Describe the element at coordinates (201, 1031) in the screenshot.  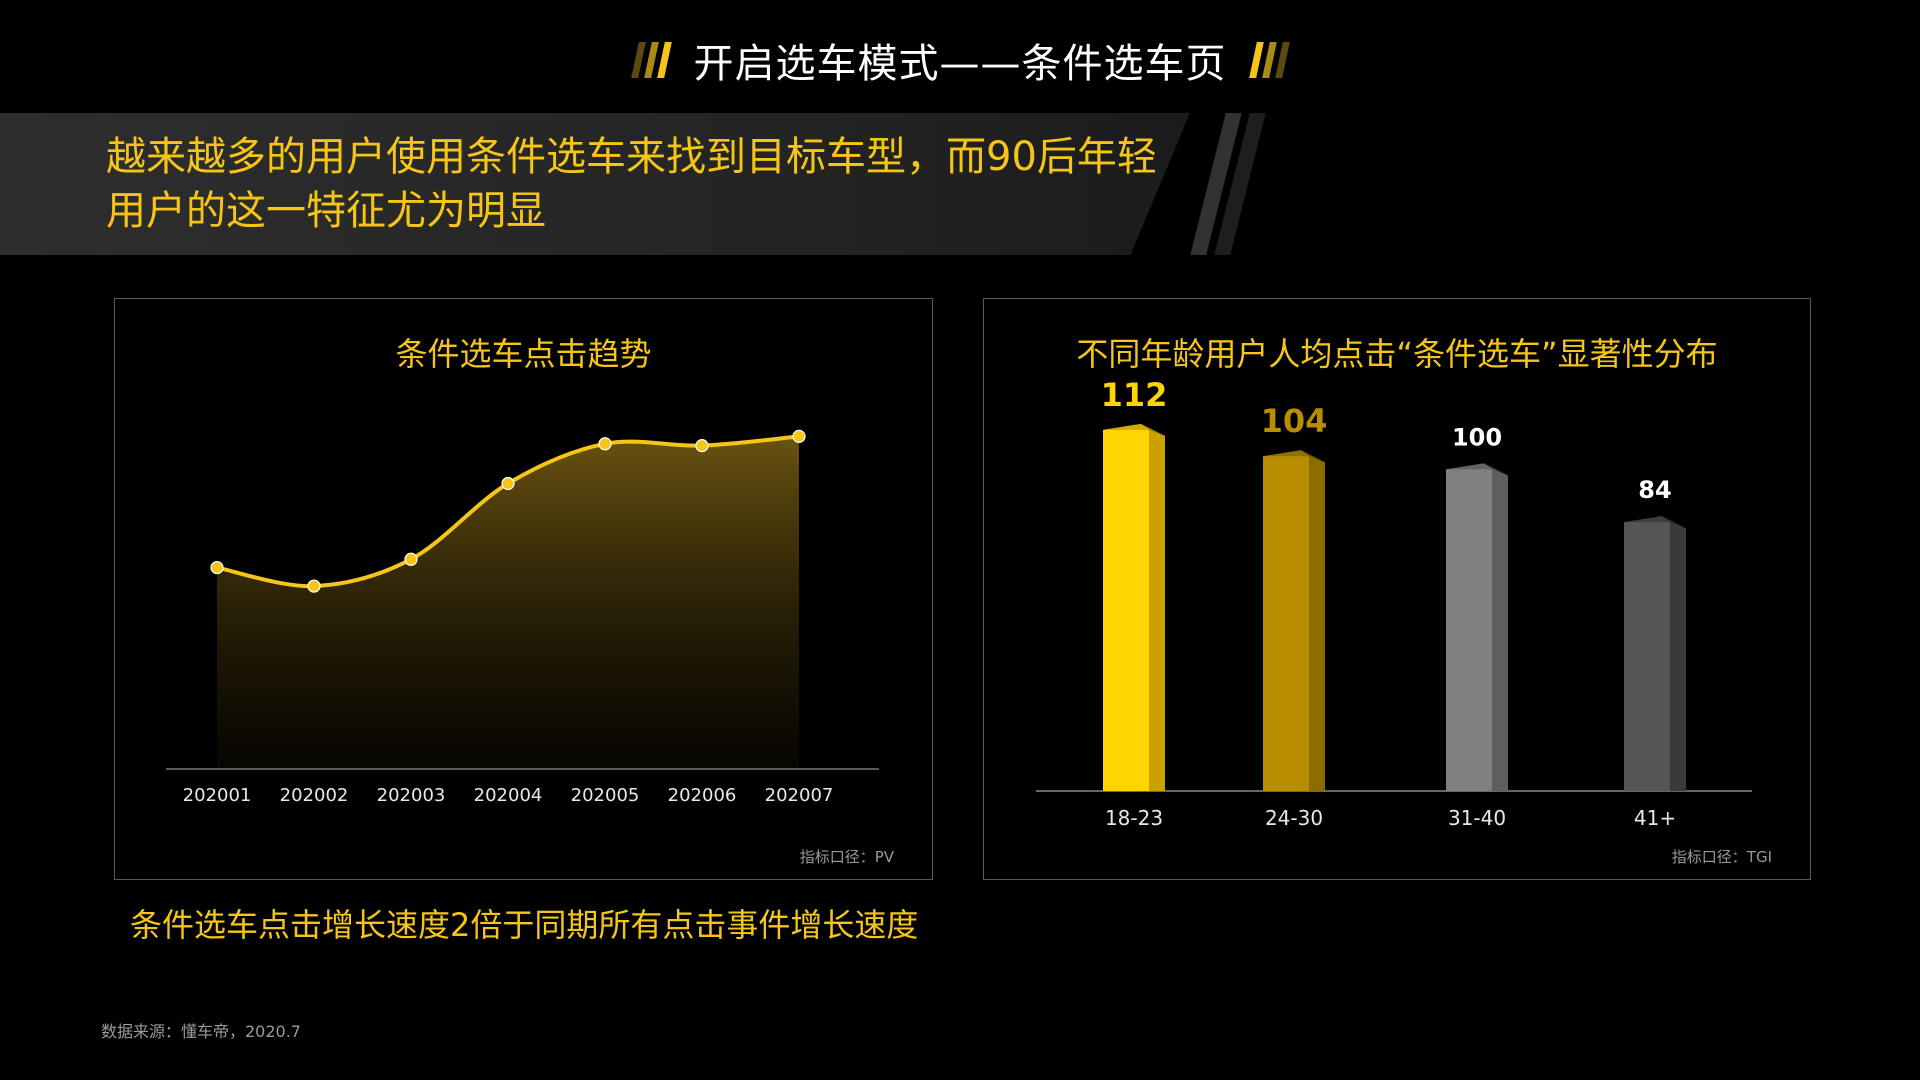
I see `data-source: 数据来源：懂车帝，2020.7` at that location.